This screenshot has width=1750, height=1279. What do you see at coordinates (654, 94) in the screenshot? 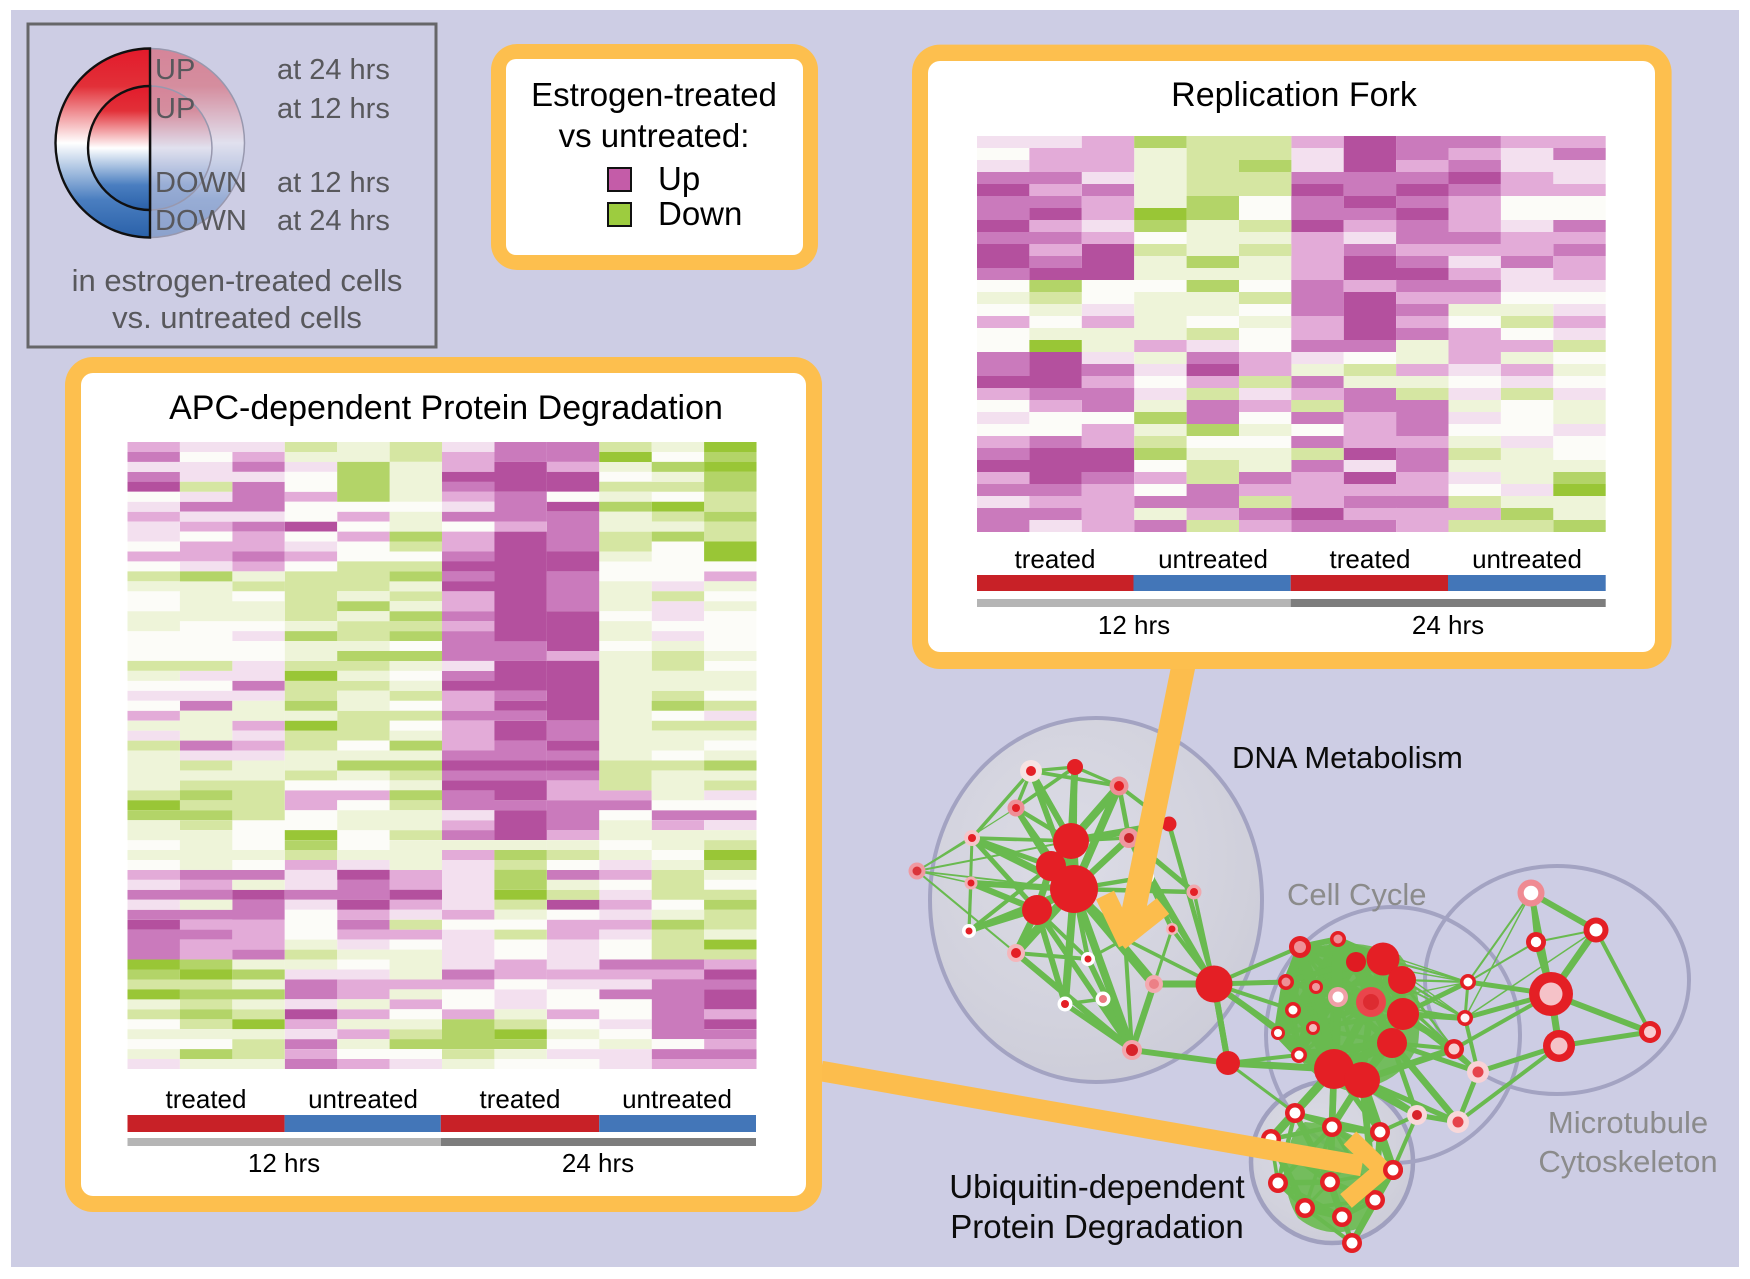
I see `svg-text: Estrogen-treated` at bounding box center [654, 94].